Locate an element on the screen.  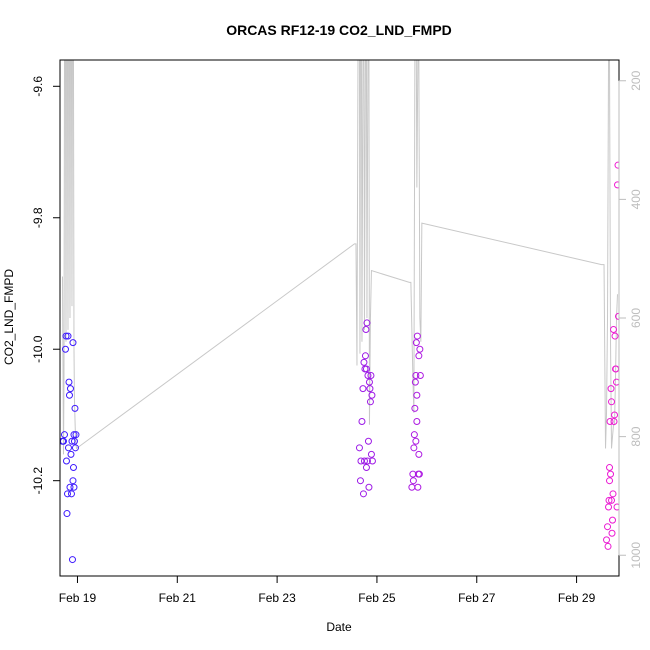
y-tick-label: -9.8 is located at coordinates (38, 217).